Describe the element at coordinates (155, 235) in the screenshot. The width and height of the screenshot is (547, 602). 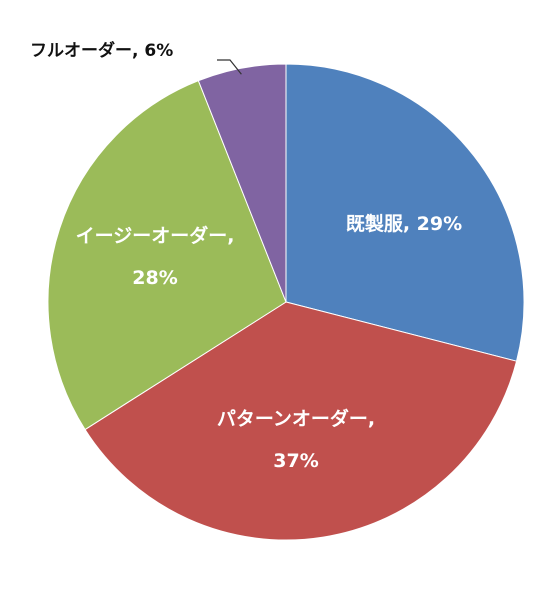
I see `slice-label-2-line-0: イージーオーダー,` at that location.